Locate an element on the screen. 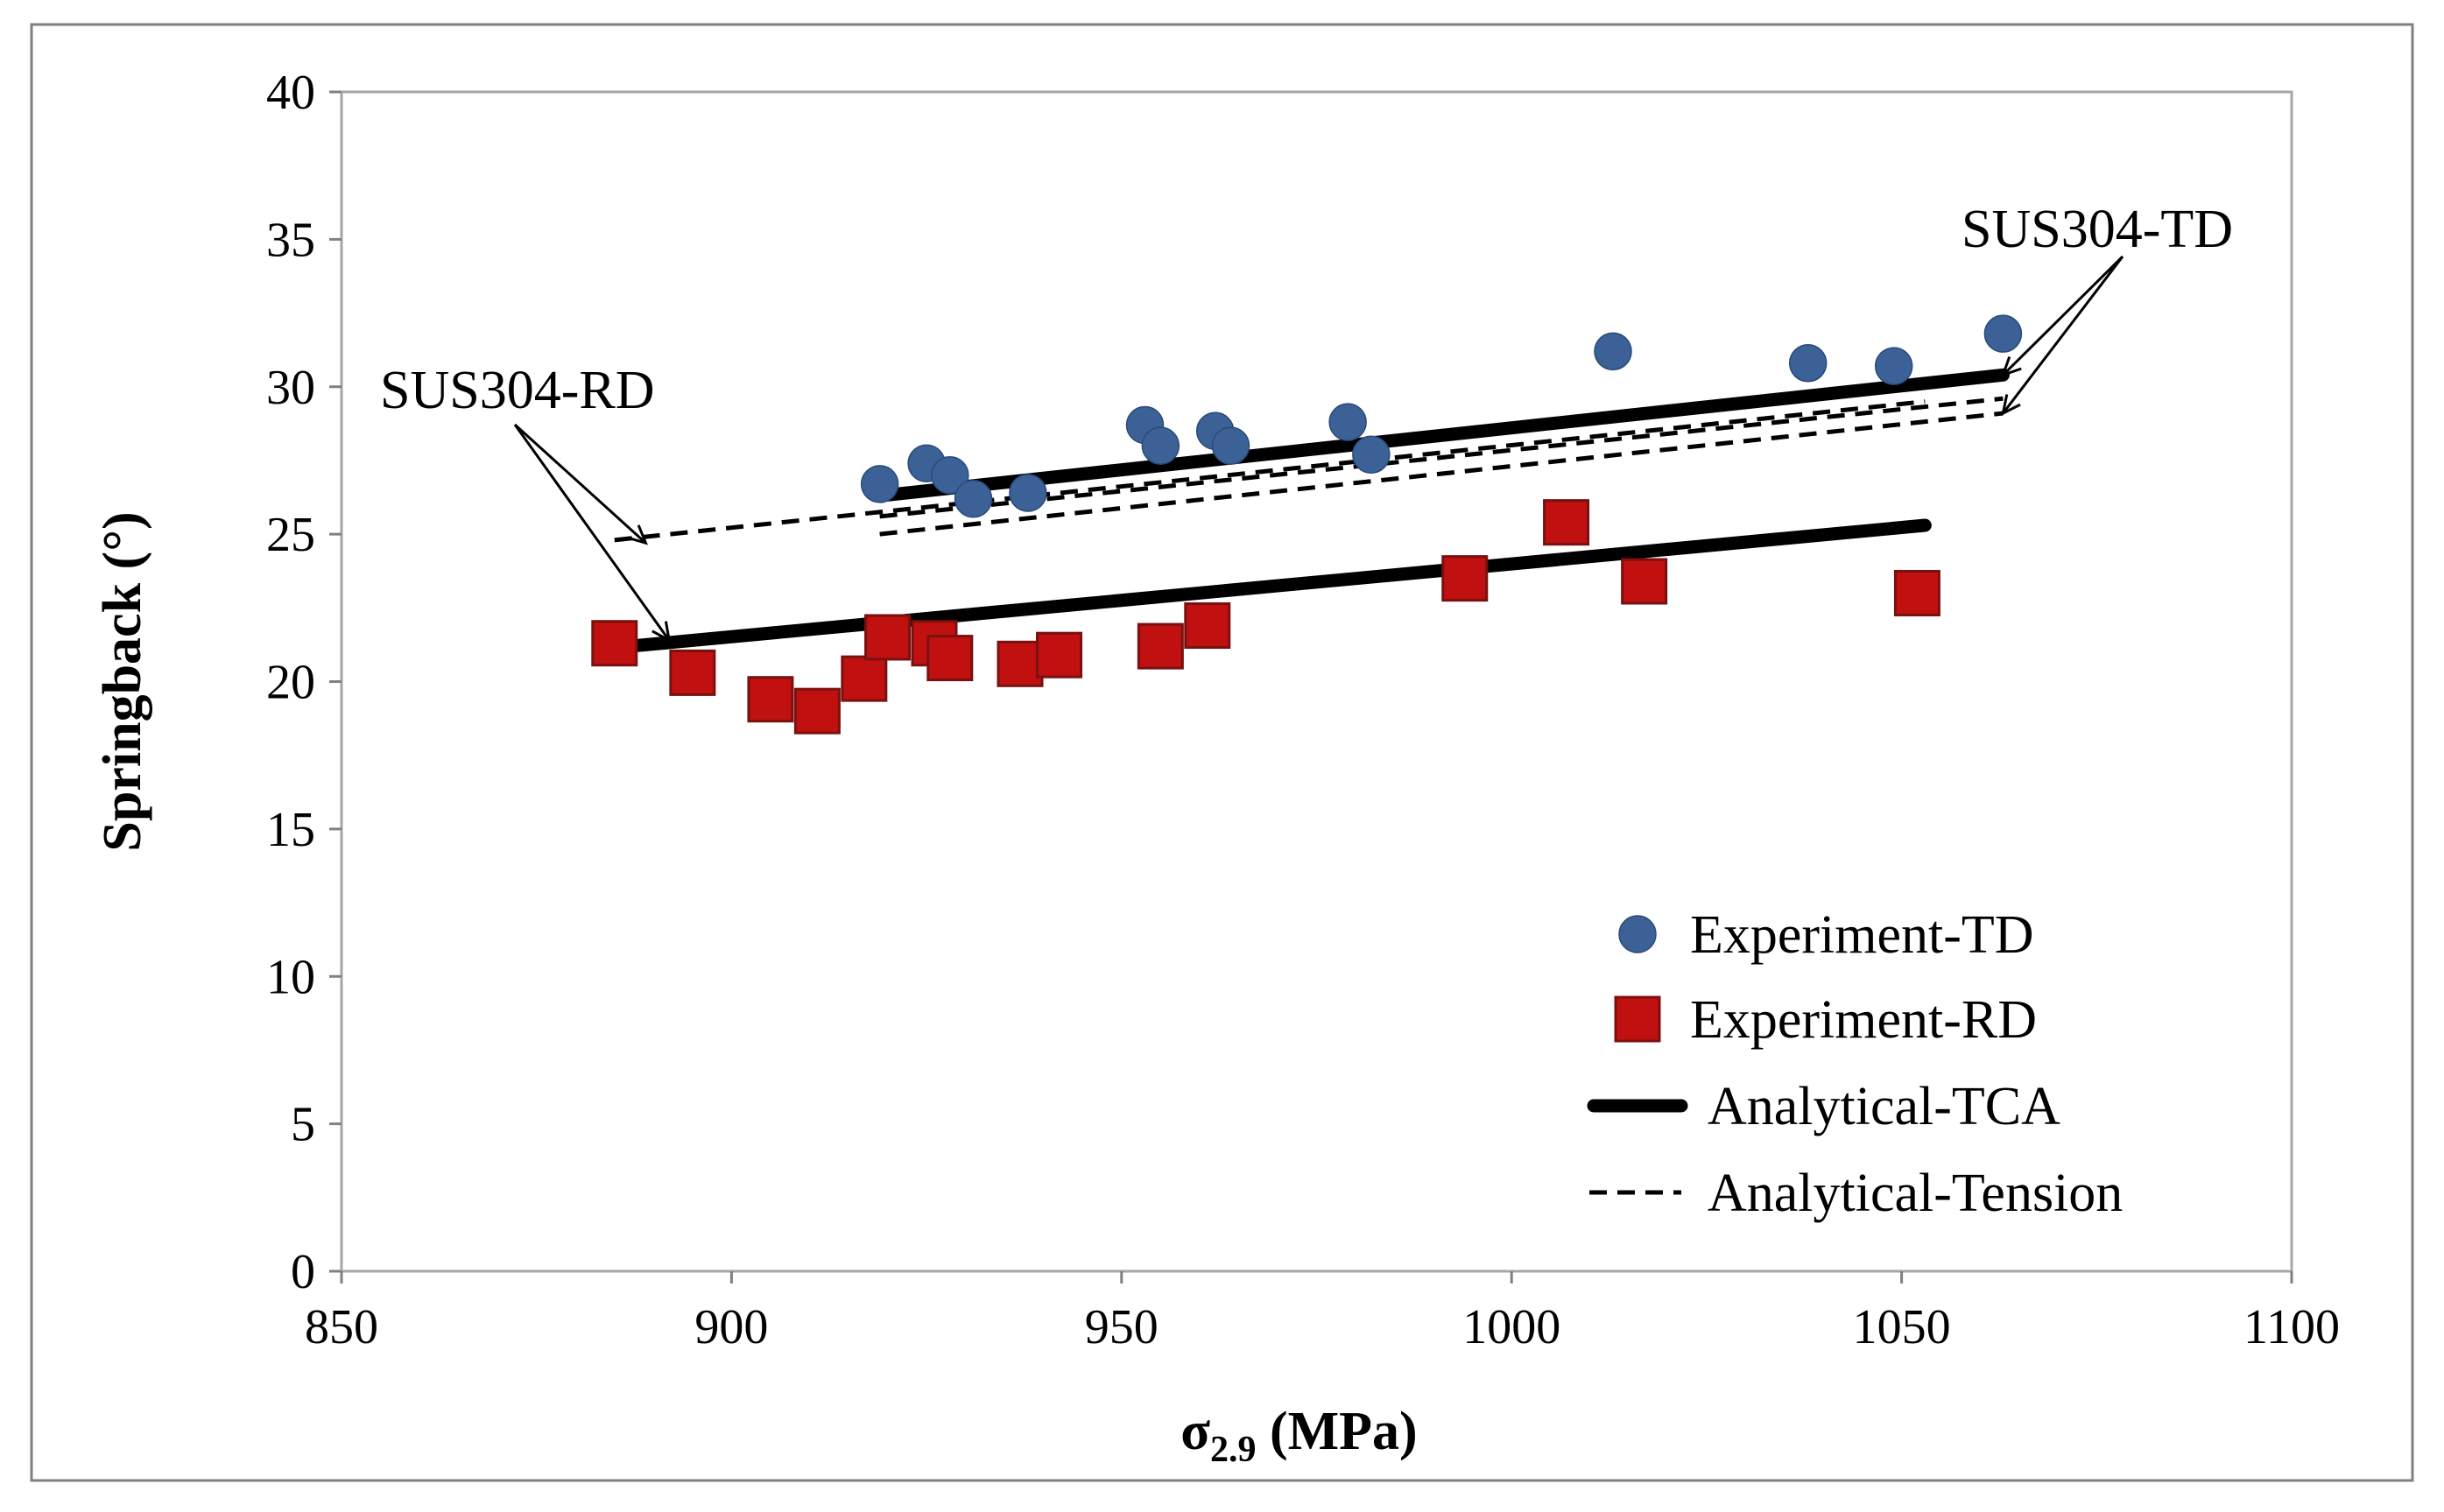  legend-td-marker is located at coordinates (1638, 934).